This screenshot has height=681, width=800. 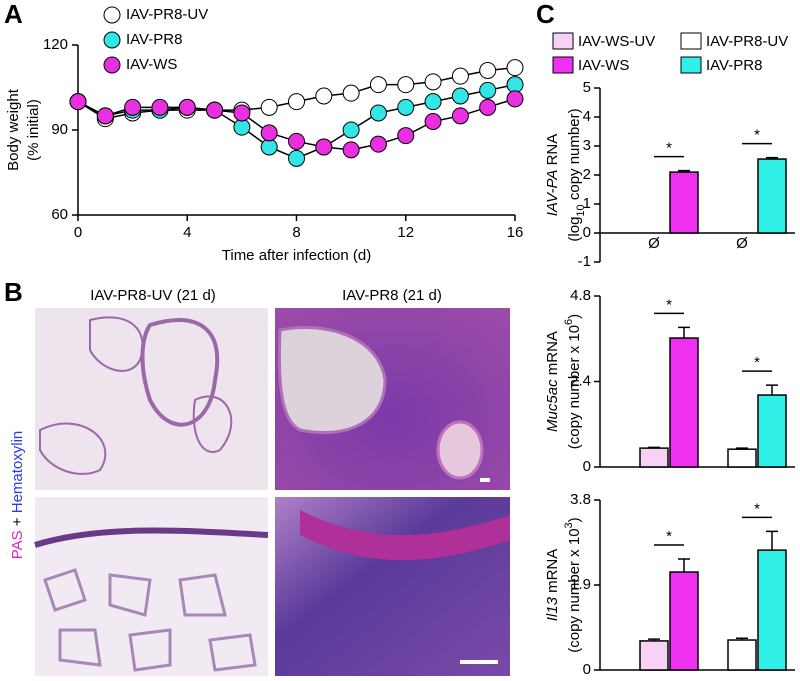 I want to click on y-axis-label: Body weight, so click(x=13, y=129).